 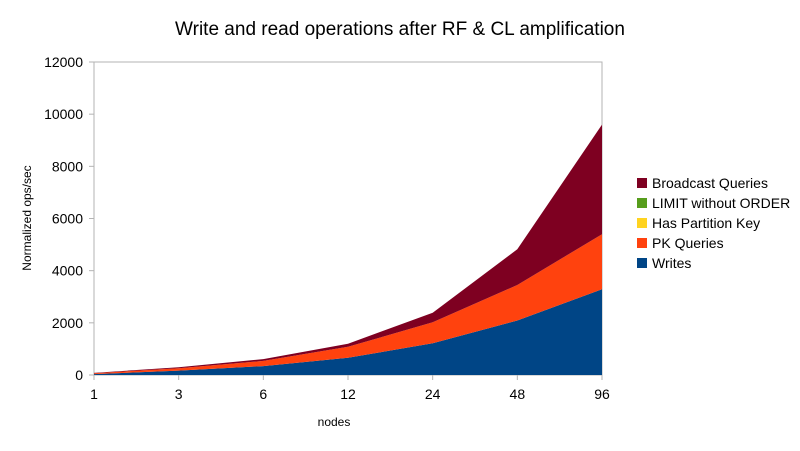 I want to click on x-tick-label: 24, so click(x=433, y=394).